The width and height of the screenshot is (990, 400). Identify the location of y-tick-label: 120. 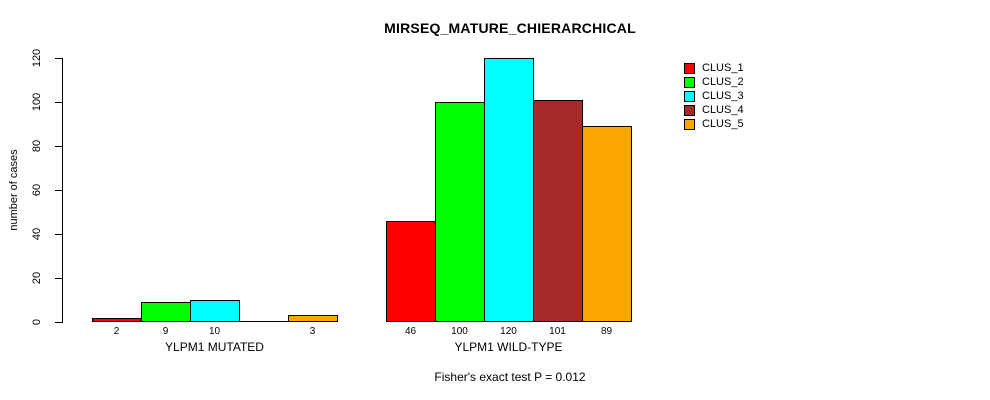
(37, 58).